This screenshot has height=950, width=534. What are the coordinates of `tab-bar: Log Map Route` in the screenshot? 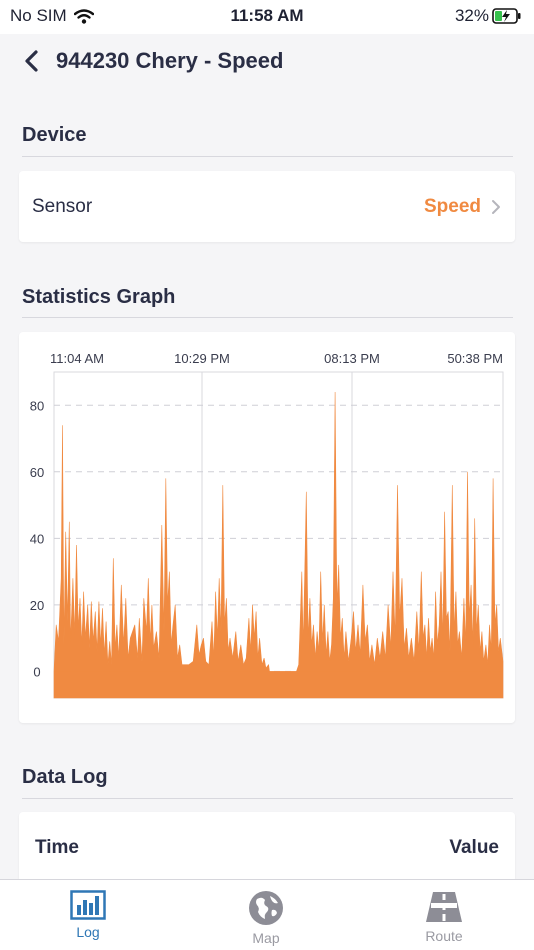 It's located at (267, 914).